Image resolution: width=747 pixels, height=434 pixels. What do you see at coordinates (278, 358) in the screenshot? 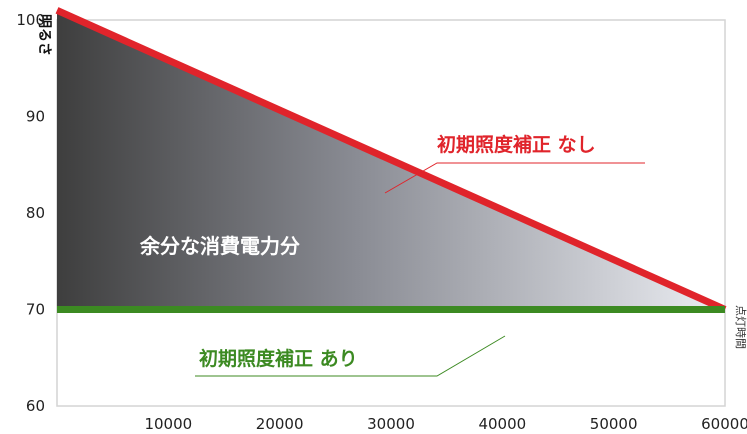
I see `series-label-with-correction: 初期照度補正 あり` at bounding box center [278, 358].